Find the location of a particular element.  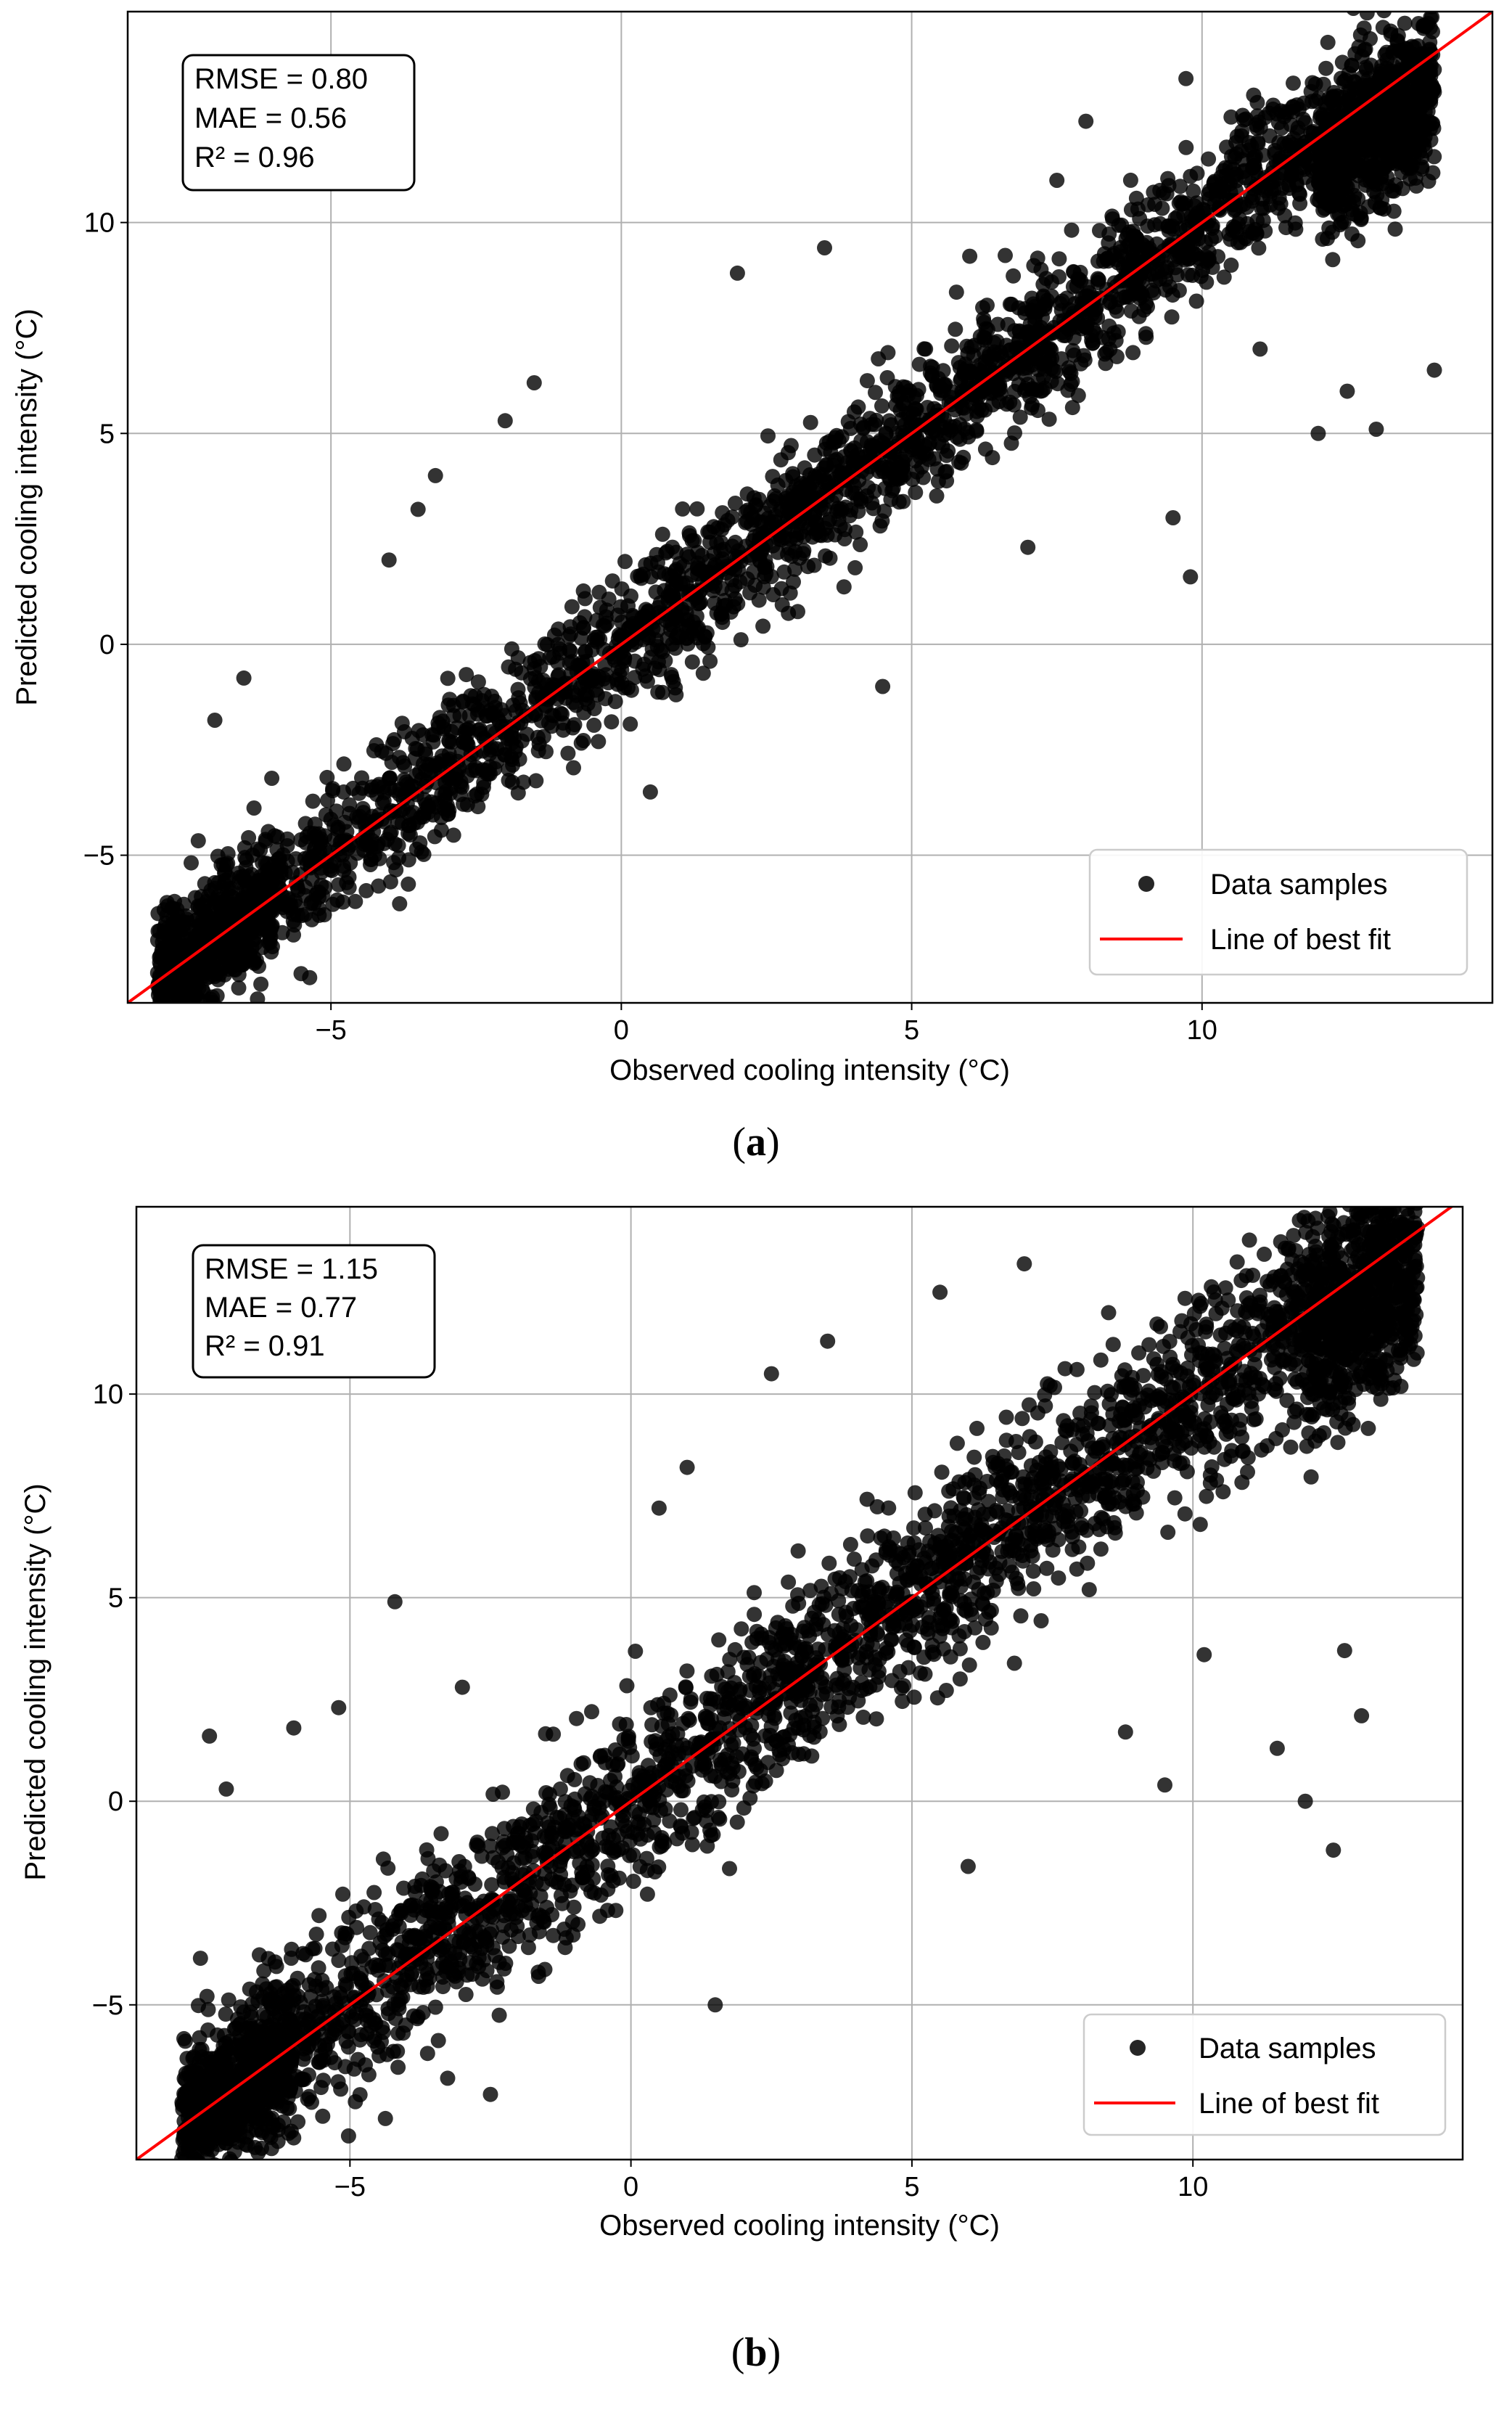

panel-a-stat-r2: R² = 0.96 is located at coordinates (255, 157).